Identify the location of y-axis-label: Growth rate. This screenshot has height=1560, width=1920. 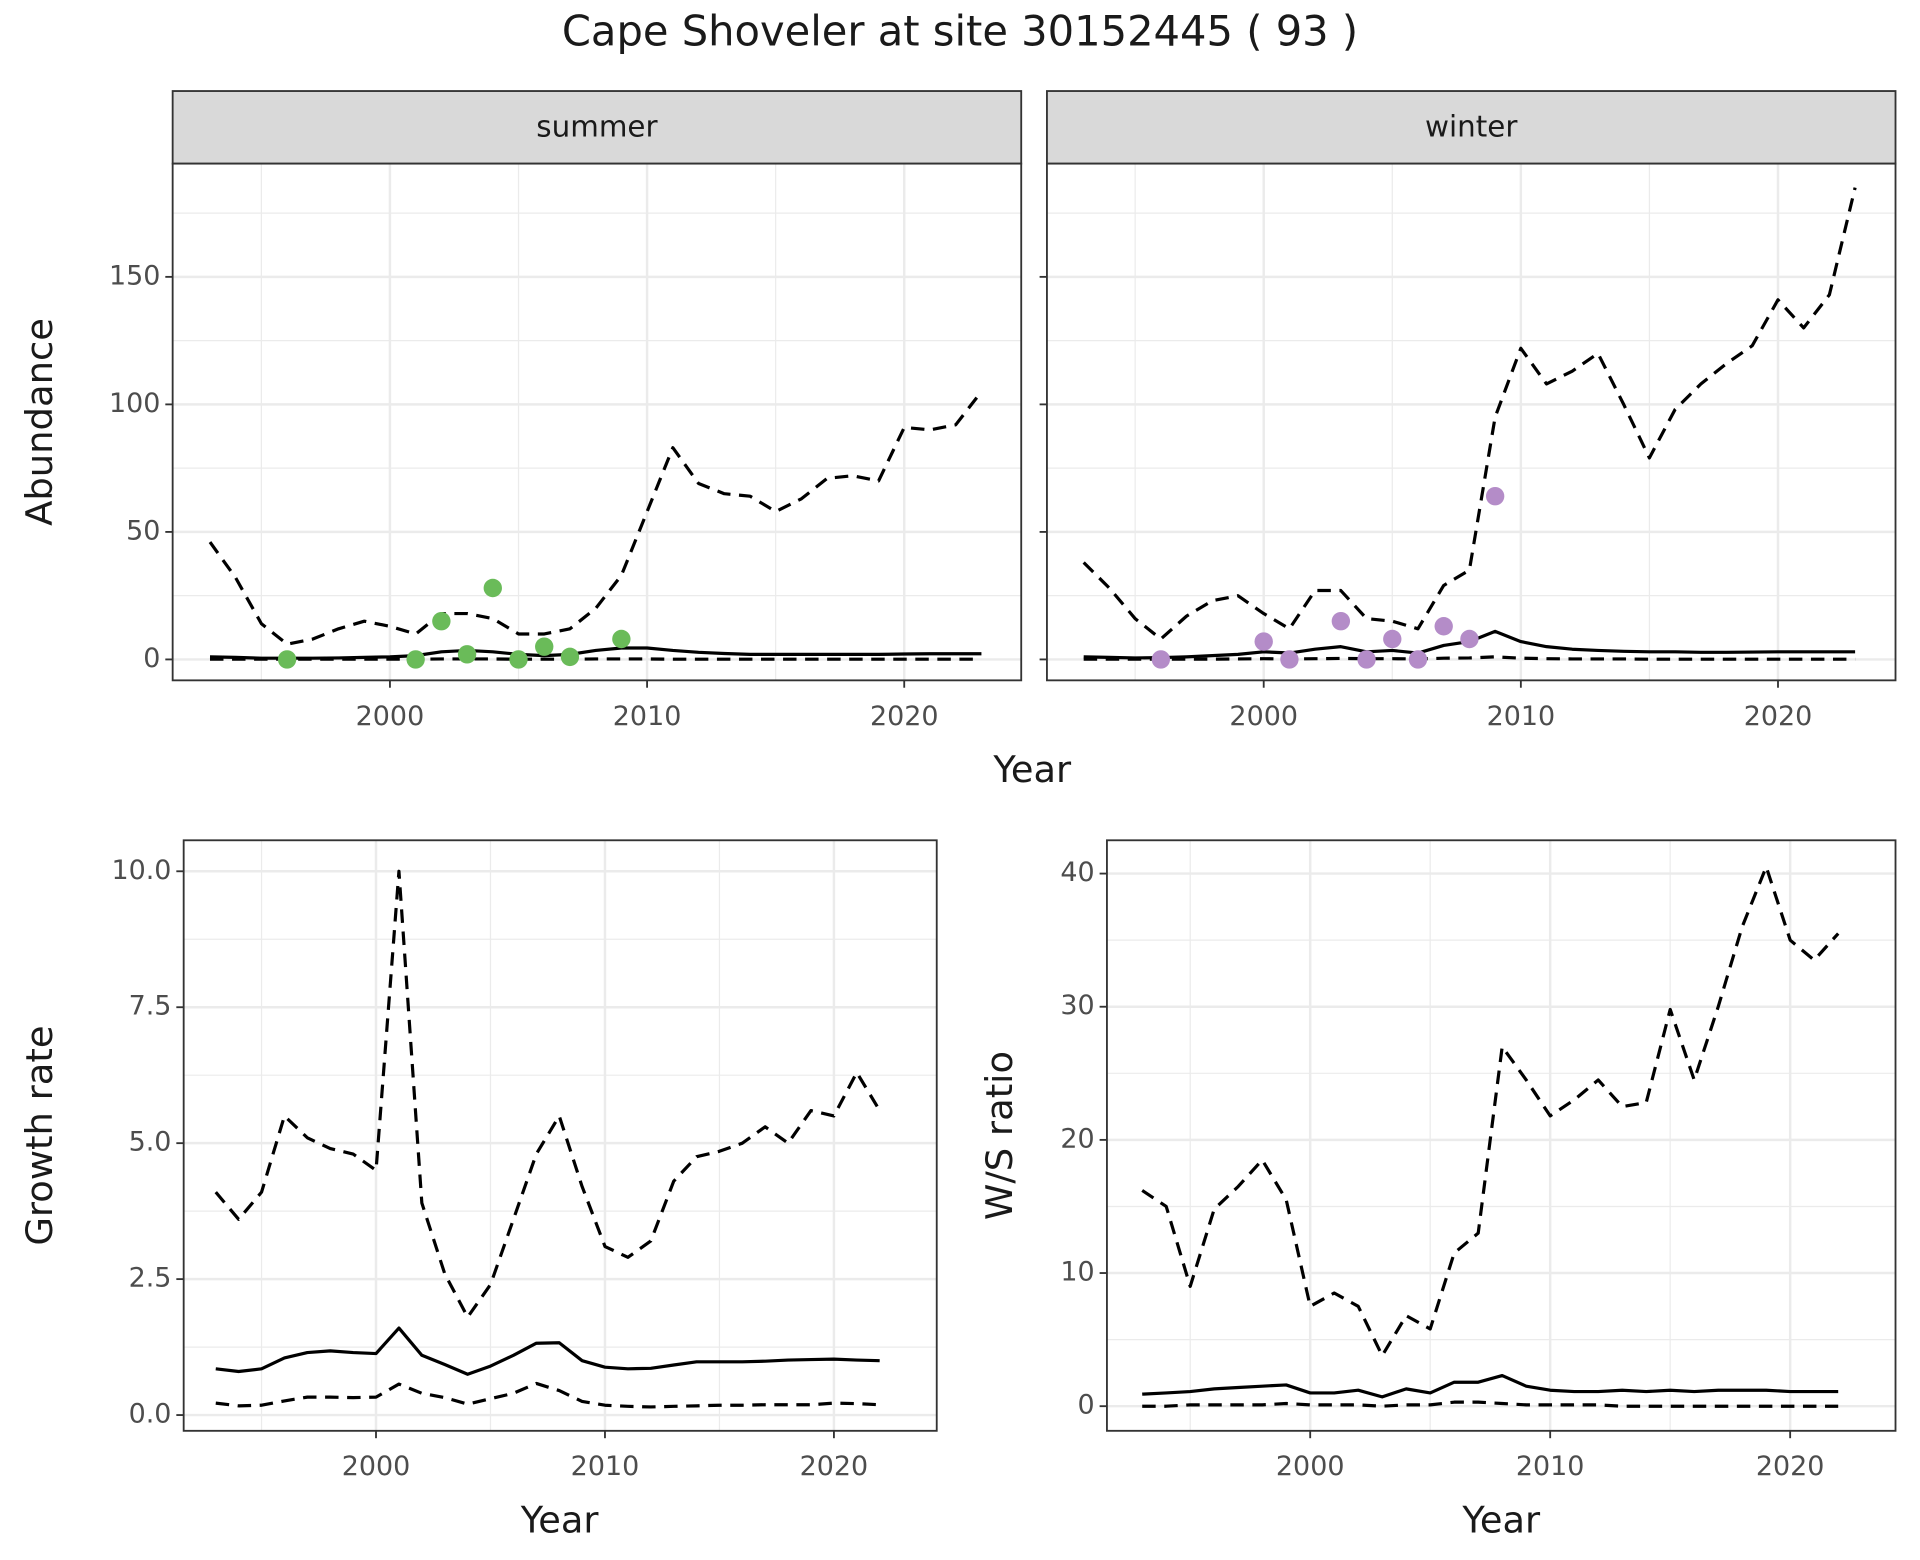
(39, 1135).